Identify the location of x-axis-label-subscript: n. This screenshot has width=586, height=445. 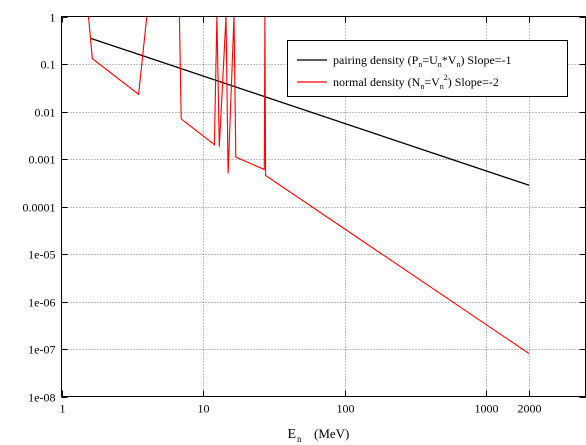
(299, 439).